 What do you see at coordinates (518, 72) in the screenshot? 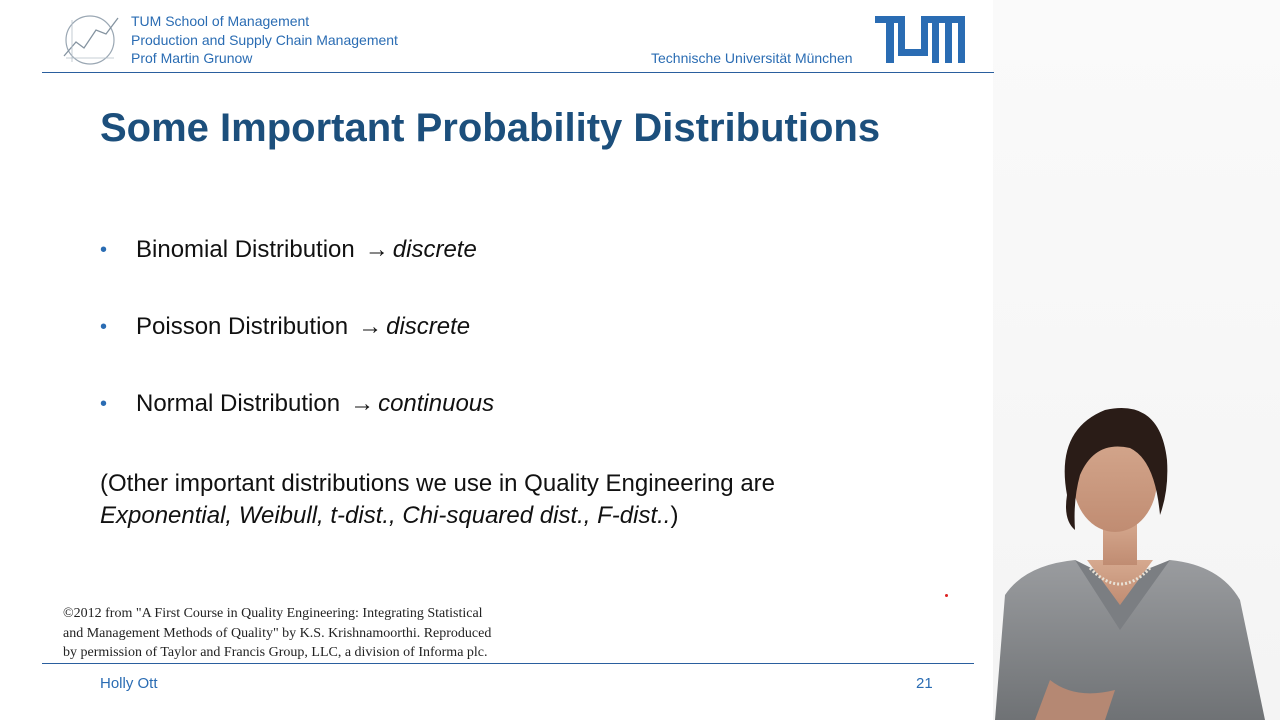
I see `header-divider` at bounding box center [518, 72].